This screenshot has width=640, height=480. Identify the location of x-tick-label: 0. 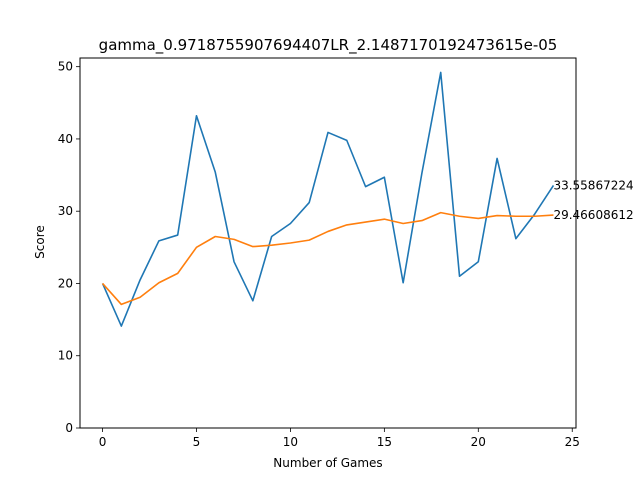
(103, 442).